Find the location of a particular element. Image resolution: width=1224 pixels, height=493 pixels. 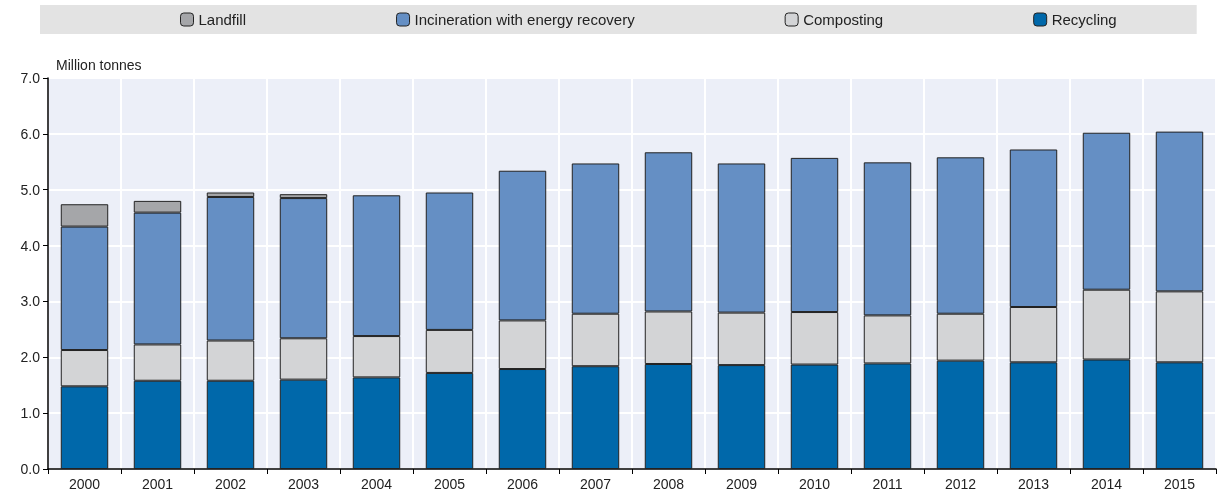

legend-label: Composting is located at coordinates (843, 19).